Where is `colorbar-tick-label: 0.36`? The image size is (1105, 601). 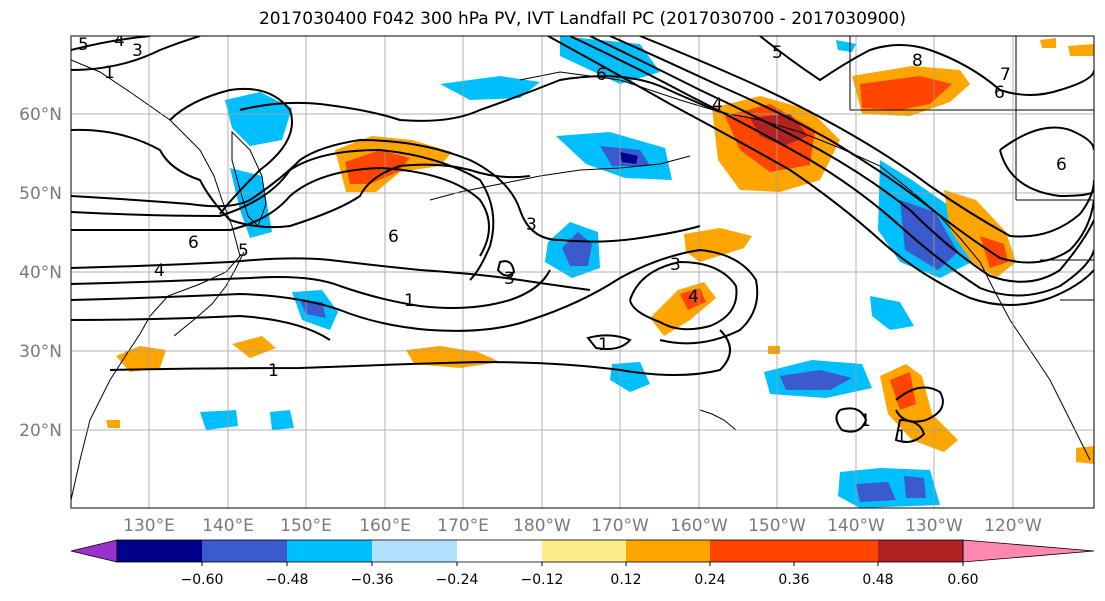
colorbar-tick-label: 0.36 is located at coordinates (793, 580).